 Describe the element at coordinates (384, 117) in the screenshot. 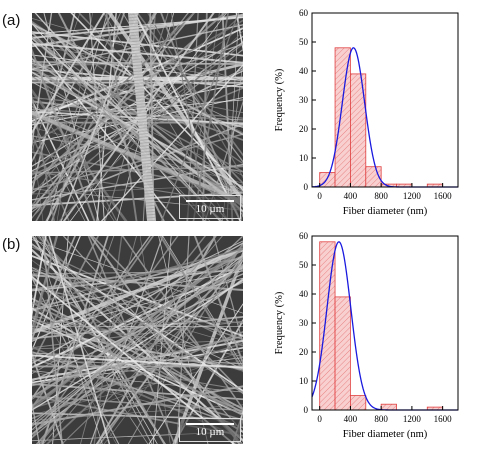

I see `gaussian-fit-curve` at that location.